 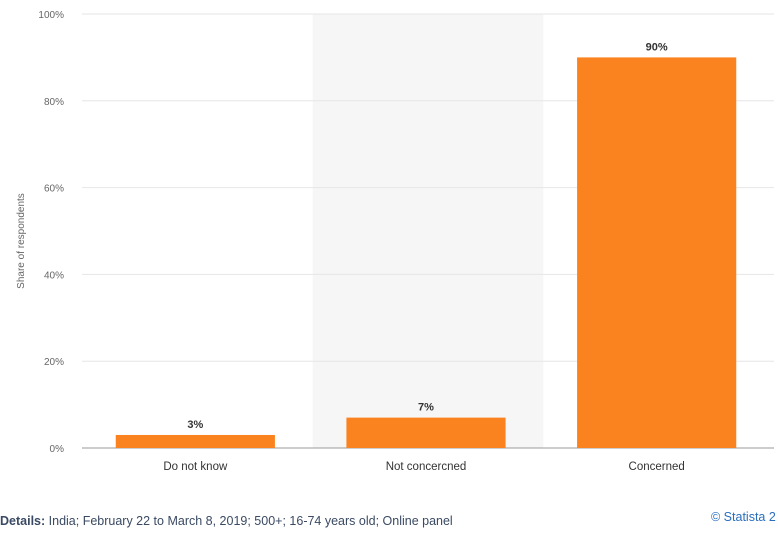 I want to click on source-link: © Statista 2, so click(x=743, y=517).